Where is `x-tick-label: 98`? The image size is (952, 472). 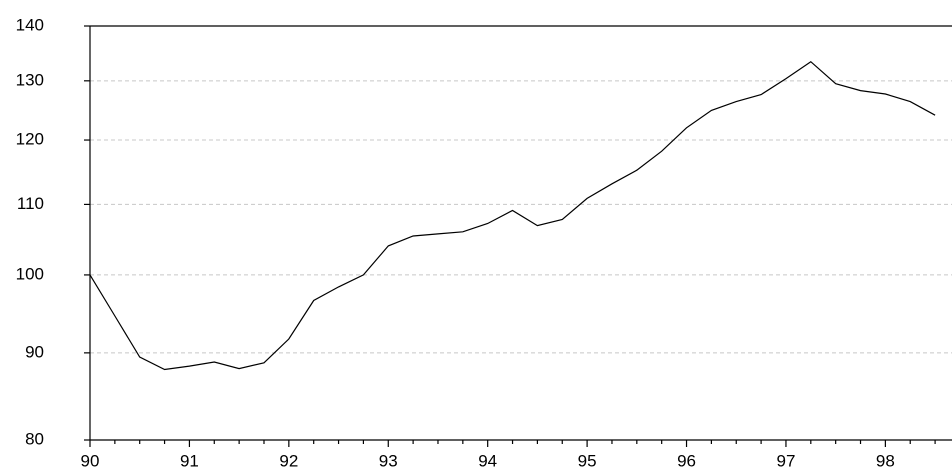
x-tick-label: 98 is located at coordinates (885, 460).